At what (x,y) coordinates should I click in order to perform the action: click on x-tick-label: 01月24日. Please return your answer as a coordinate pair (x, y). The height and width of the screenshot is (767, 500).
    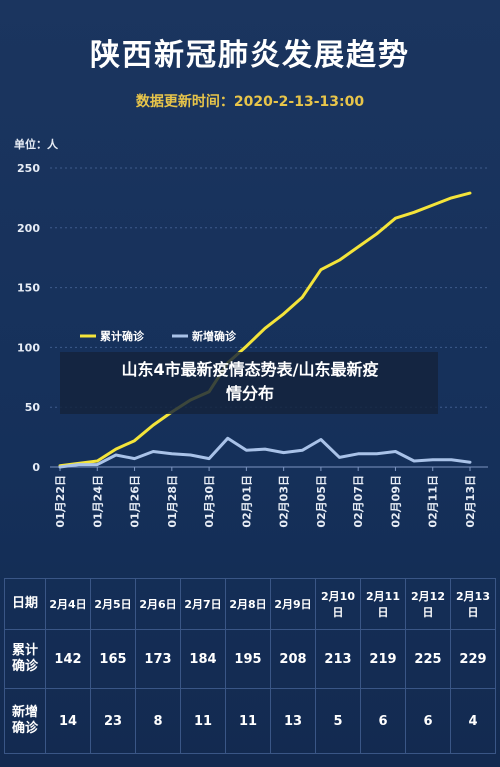
    Looking at the image, I should click on (97, 501).